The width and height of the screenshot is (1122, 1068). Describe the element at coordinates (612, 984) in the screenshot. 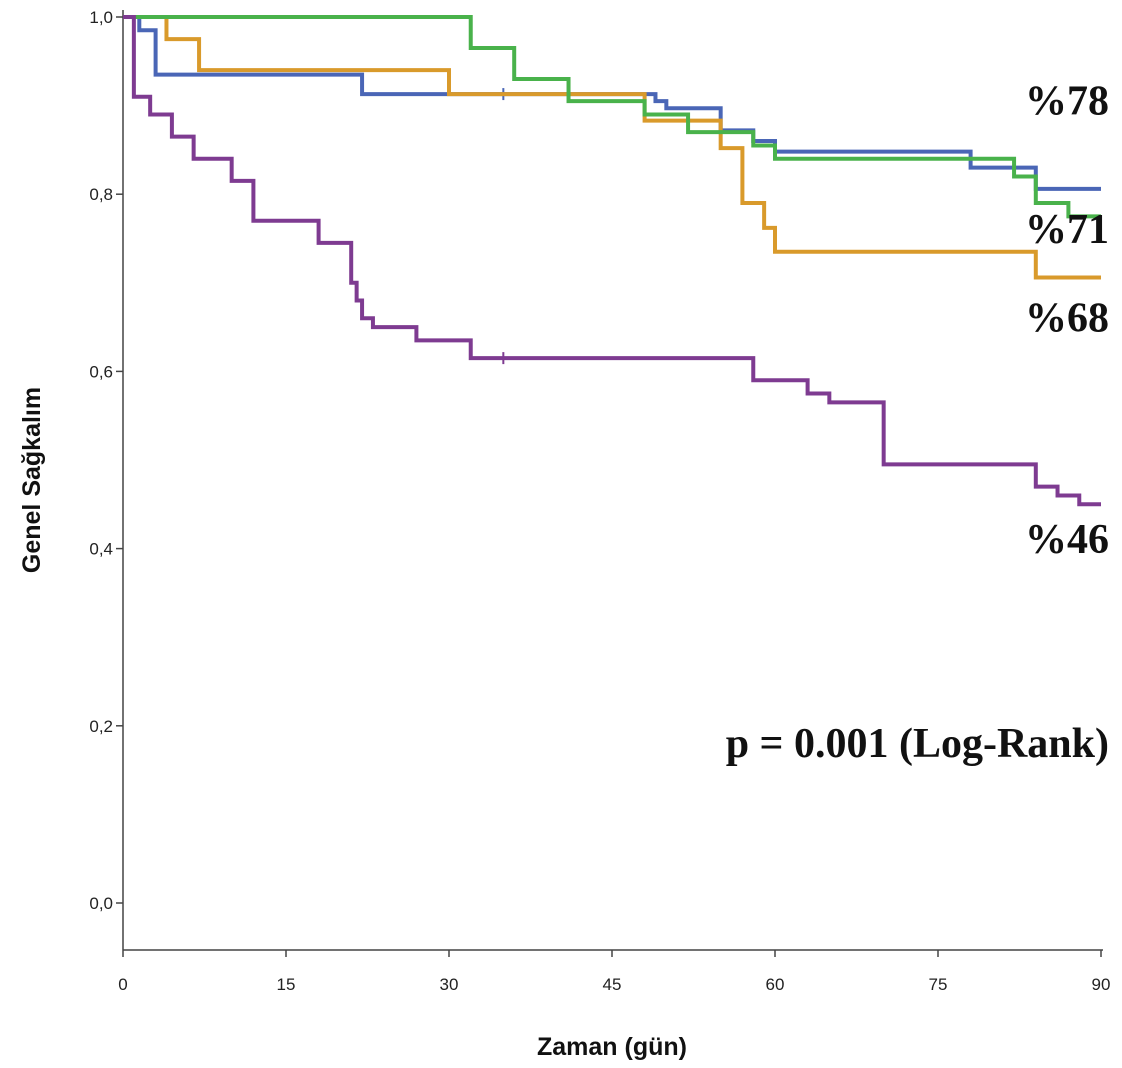

I see `x-tick-label: 45` at that location.